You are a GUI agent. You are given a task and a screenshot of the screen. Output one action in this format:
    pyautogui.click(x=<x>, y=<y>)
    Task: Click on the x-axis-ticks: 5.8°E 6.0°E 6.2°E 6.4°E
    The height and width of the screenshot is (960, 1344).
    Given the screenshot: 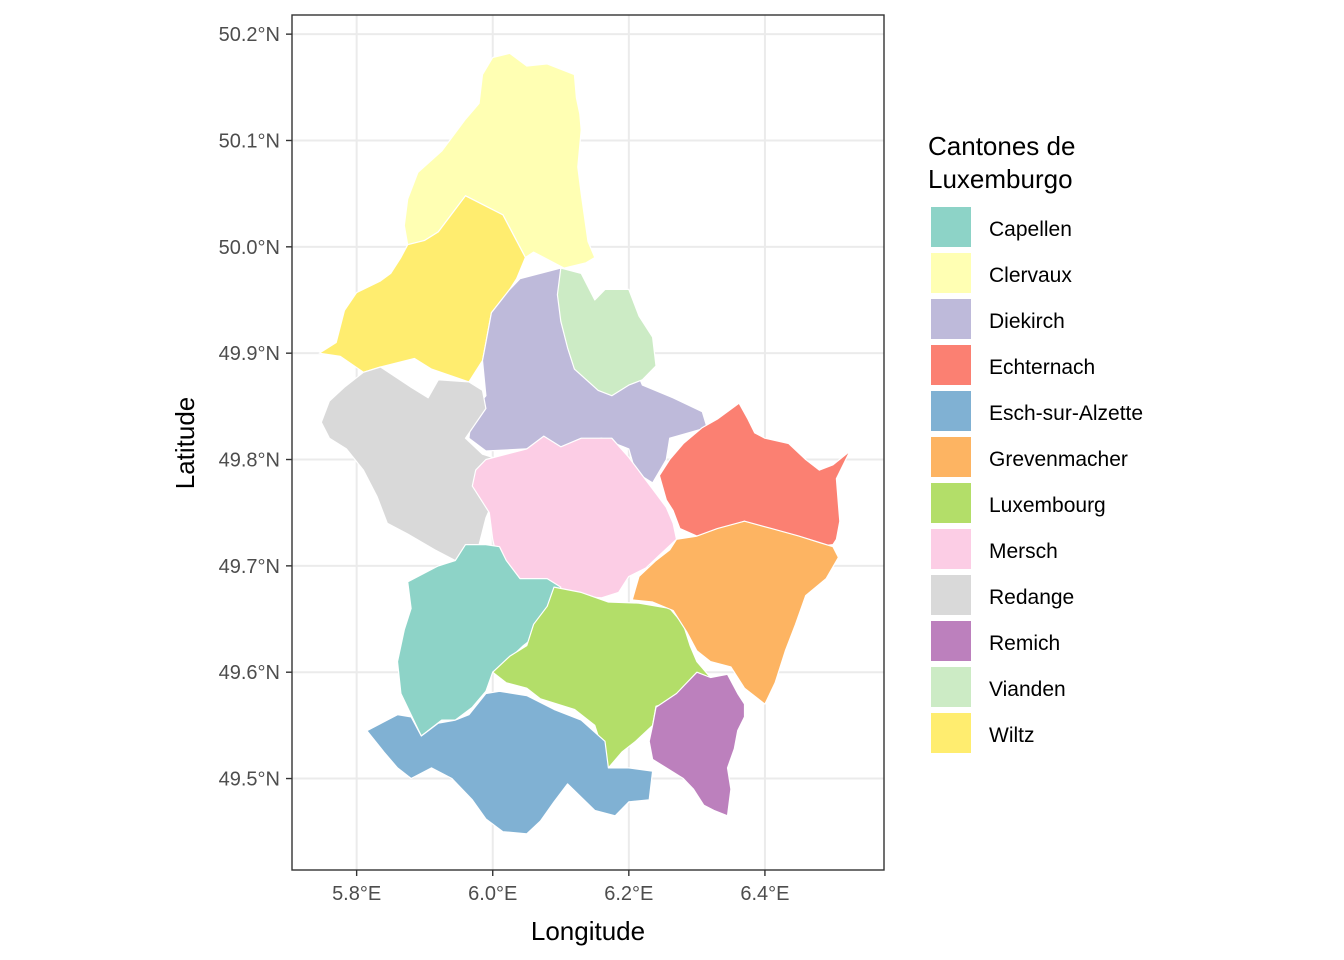 What is the action you would take?
    pyautogui.click(x=560, y=887)
    